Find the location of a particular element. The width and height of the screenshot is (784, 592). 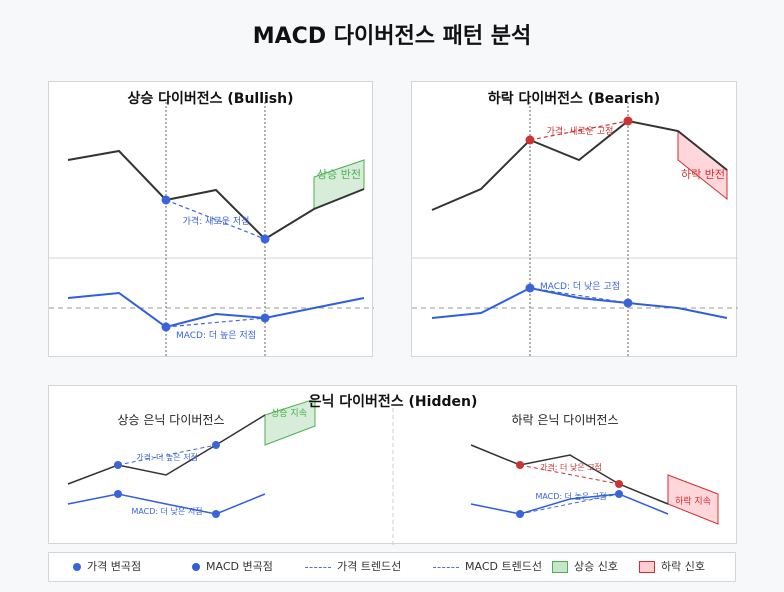

legend-bear-signal: 하락 신호 is located at coordinates (672, 567).